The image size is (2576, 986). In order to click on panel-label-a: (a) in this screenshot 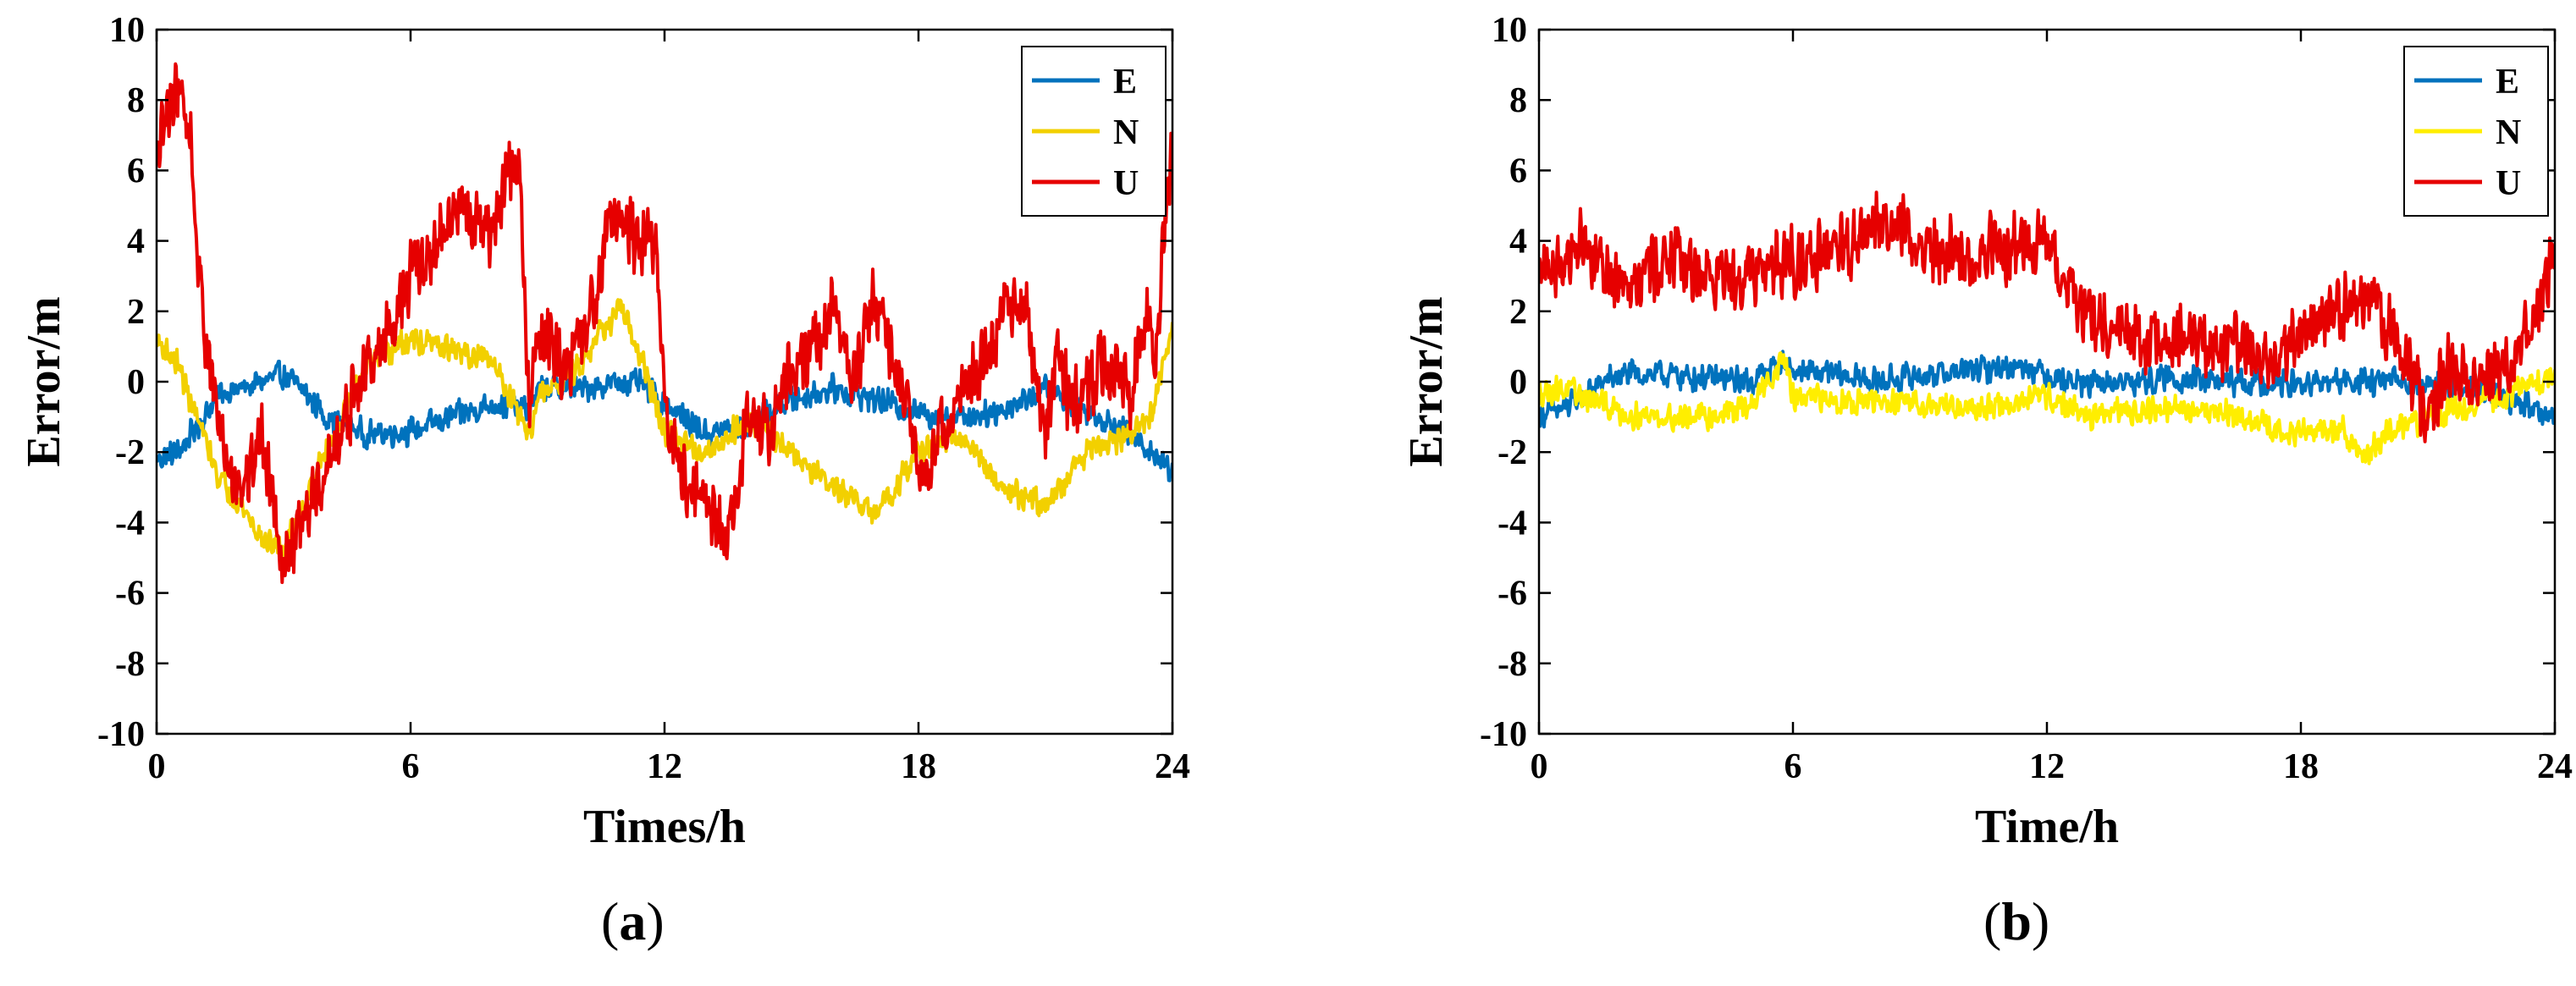, I will do `click(633, 921)`.